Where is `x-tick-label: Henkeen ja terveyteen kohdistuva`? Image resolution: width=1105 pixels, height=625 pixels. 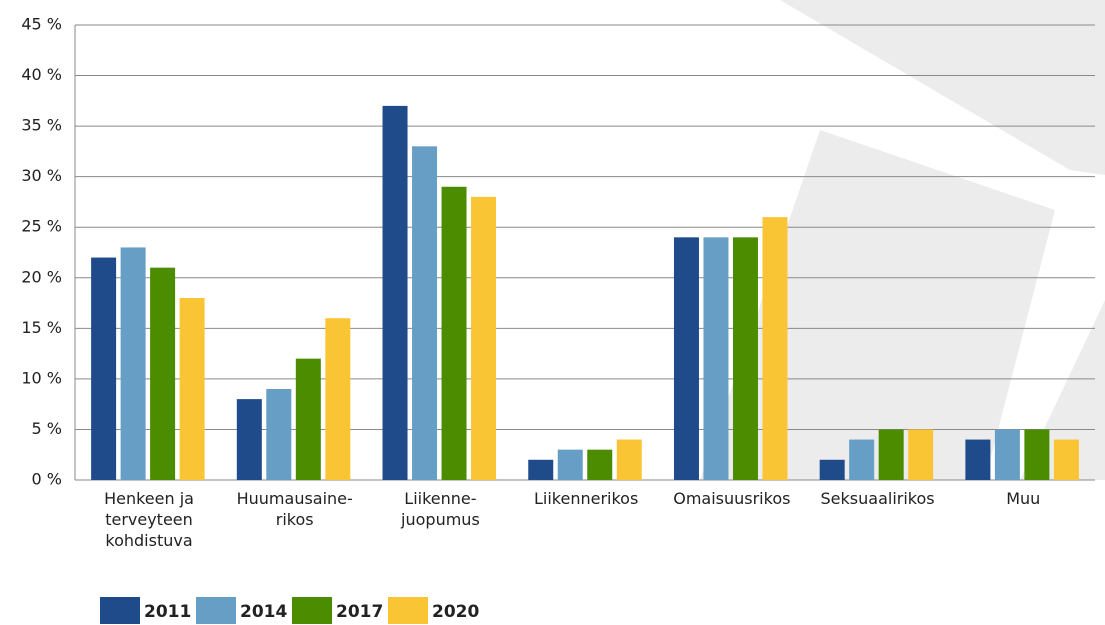 x-tick-label: Henkeen ja terveyteen kohdistuva is located at coordinates (149, 519).